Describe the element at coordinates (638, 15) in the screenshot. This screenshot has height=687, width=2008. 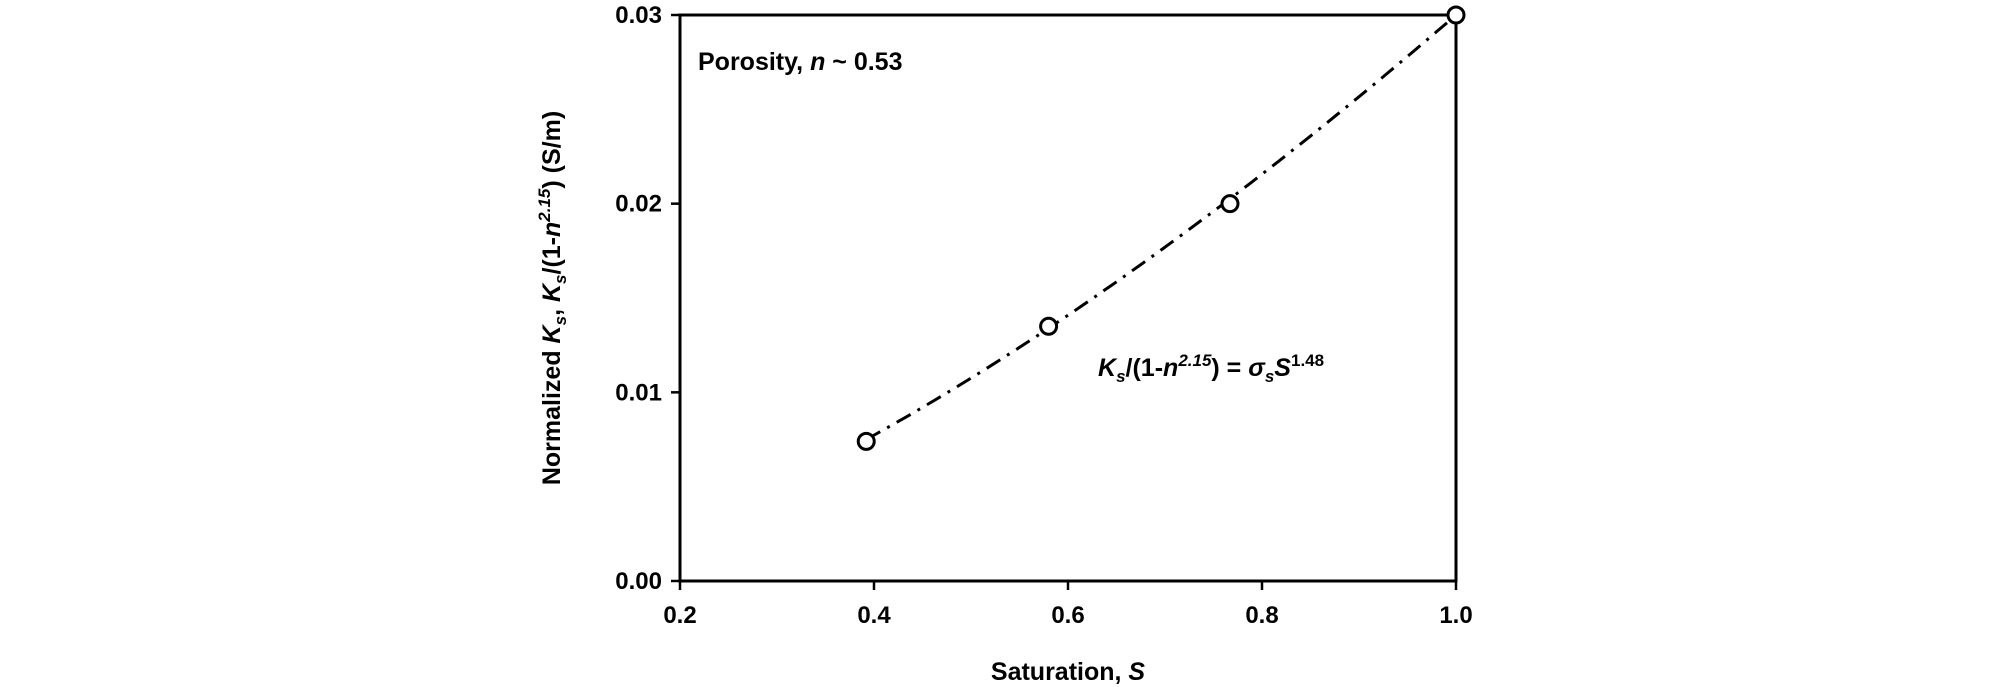
I see `y-tick-label: 0.03` at that location.